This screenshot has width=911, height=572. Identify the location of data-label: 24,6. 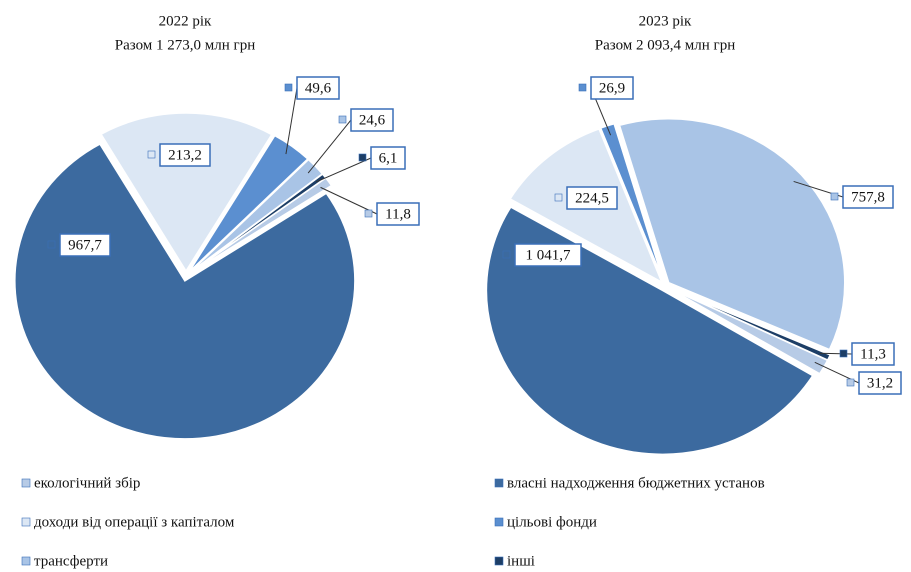
(372, 120).